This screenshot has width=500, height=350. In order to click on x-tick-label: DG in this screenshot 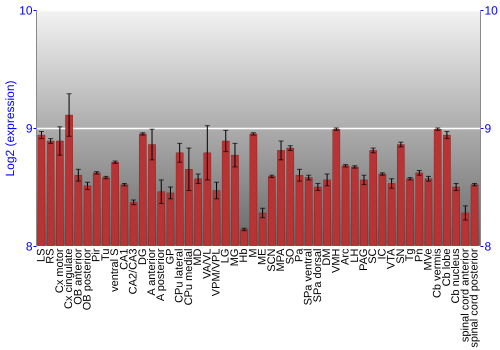, I will do `click(142, 256)`.